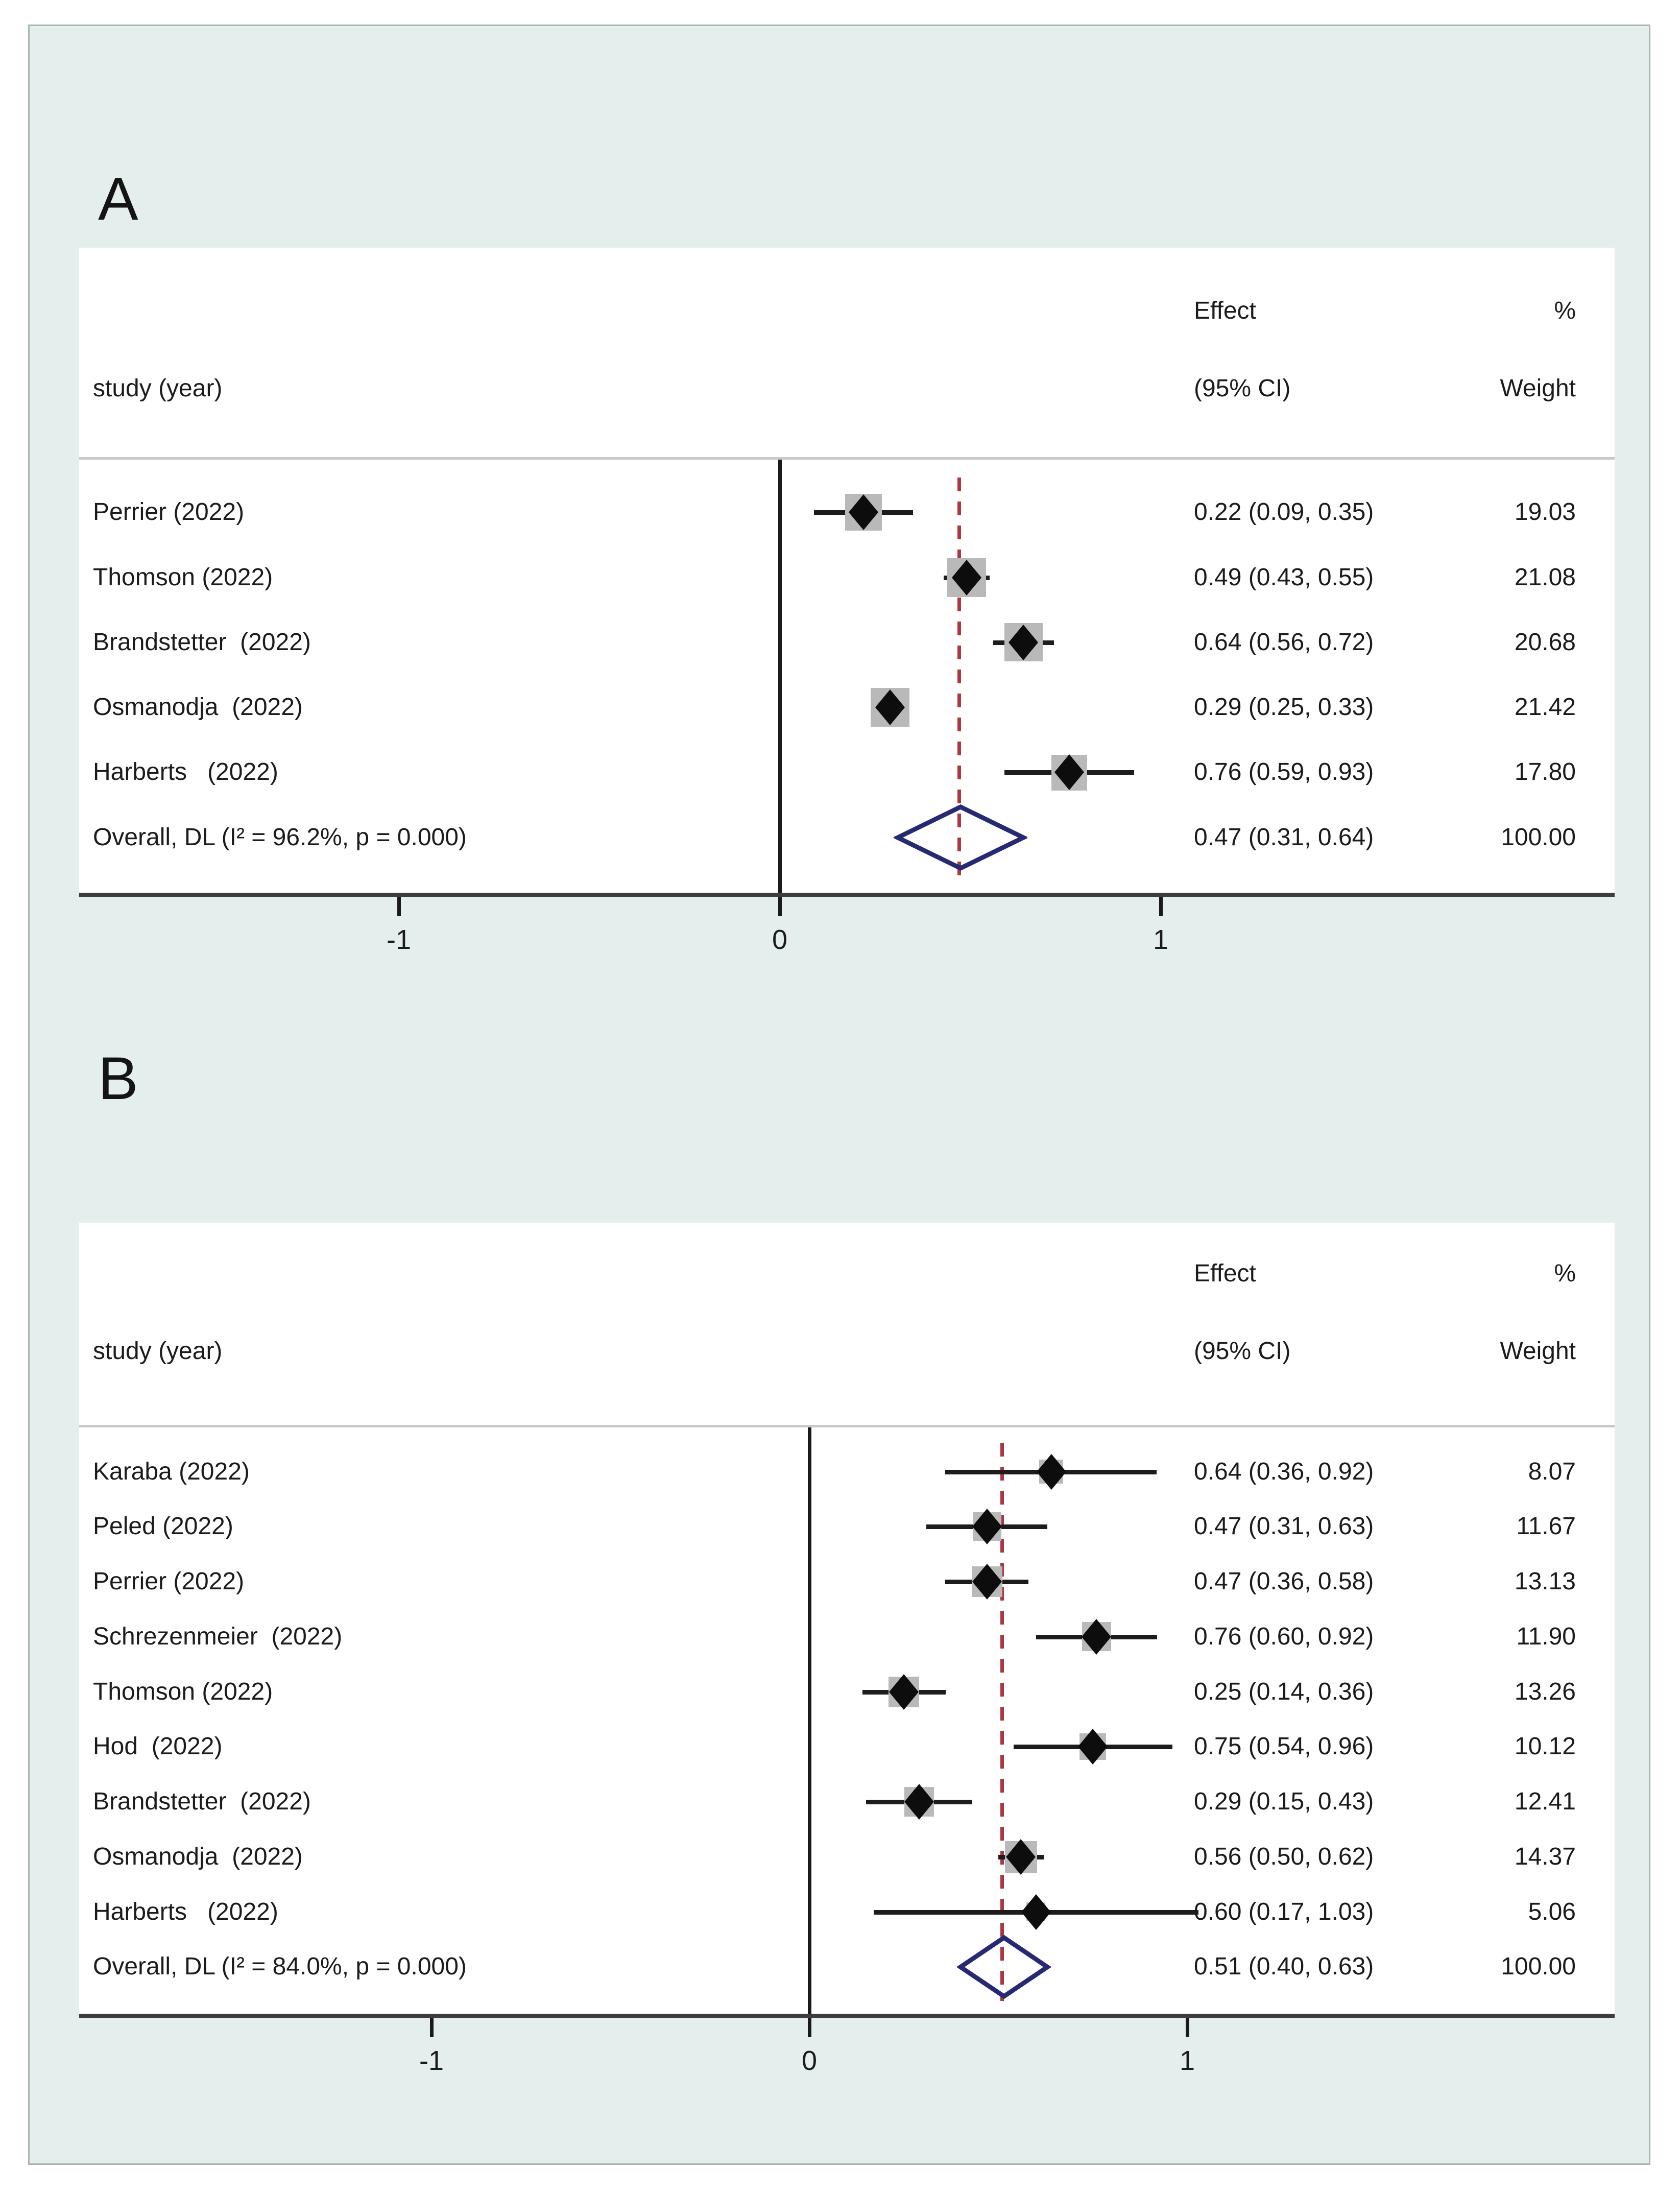 The width and height of the screenshot is (1680, 2194). I want to click on effect-value: 0.22 (0.09, 0.35), so click(1284, 512).